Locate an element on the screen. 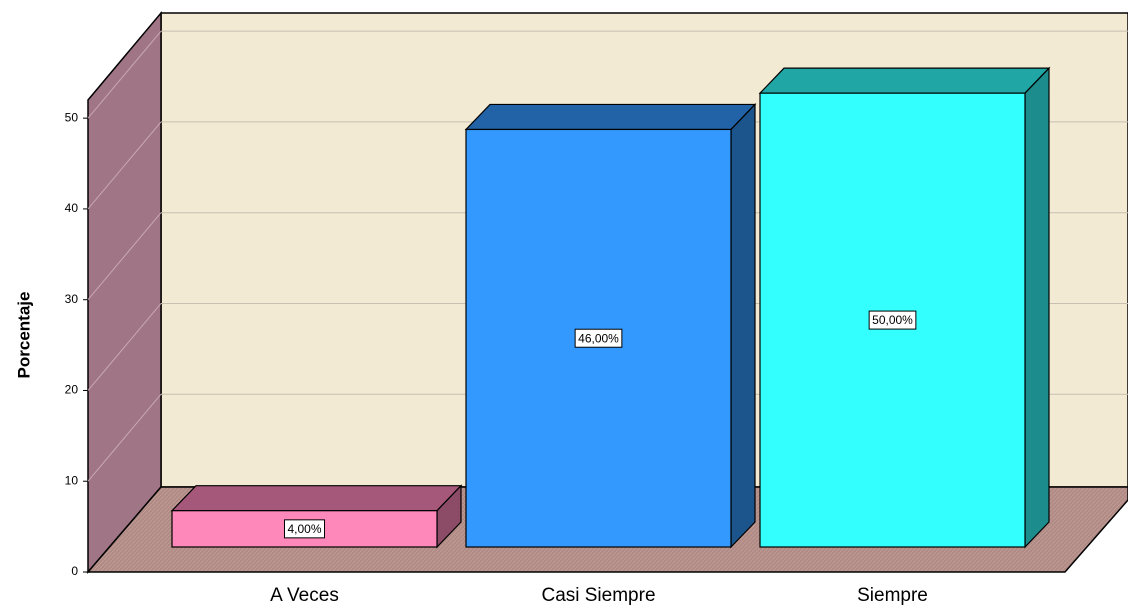 Image resolution: width=1128 pixels, height=607 pixels. x-tick-label: Casi Siempre is located at coordinates (598, 595).